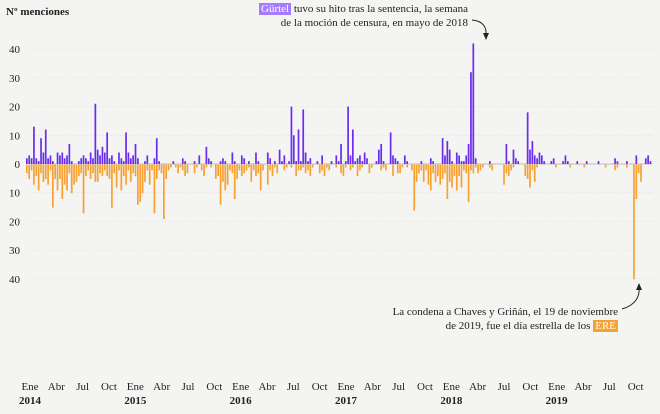  Describe the element at coordinates (519, 326) in the screenshot. I see `ere-annotation-line2: de 2019, fue el día estrella de los` at that location.